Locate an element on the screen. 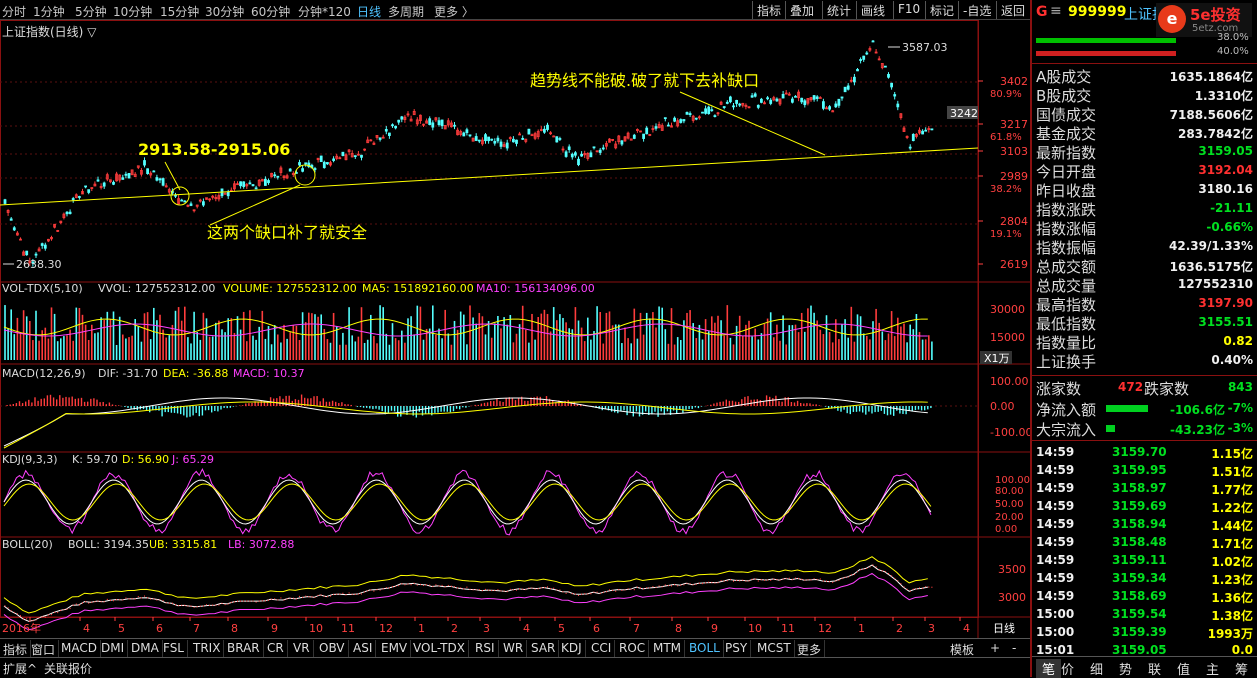  quote-tab-2: 细 is located at coordinates (1097, 670).